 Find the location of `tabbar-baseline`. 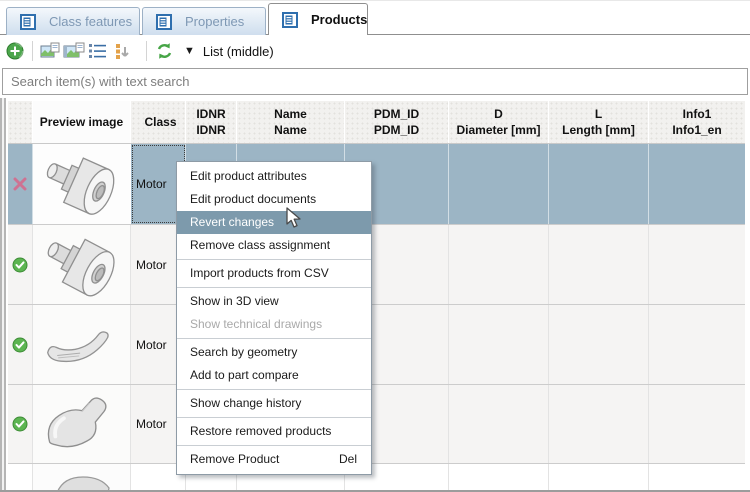

tabbar-baseline is located at coordinates (375, 34).